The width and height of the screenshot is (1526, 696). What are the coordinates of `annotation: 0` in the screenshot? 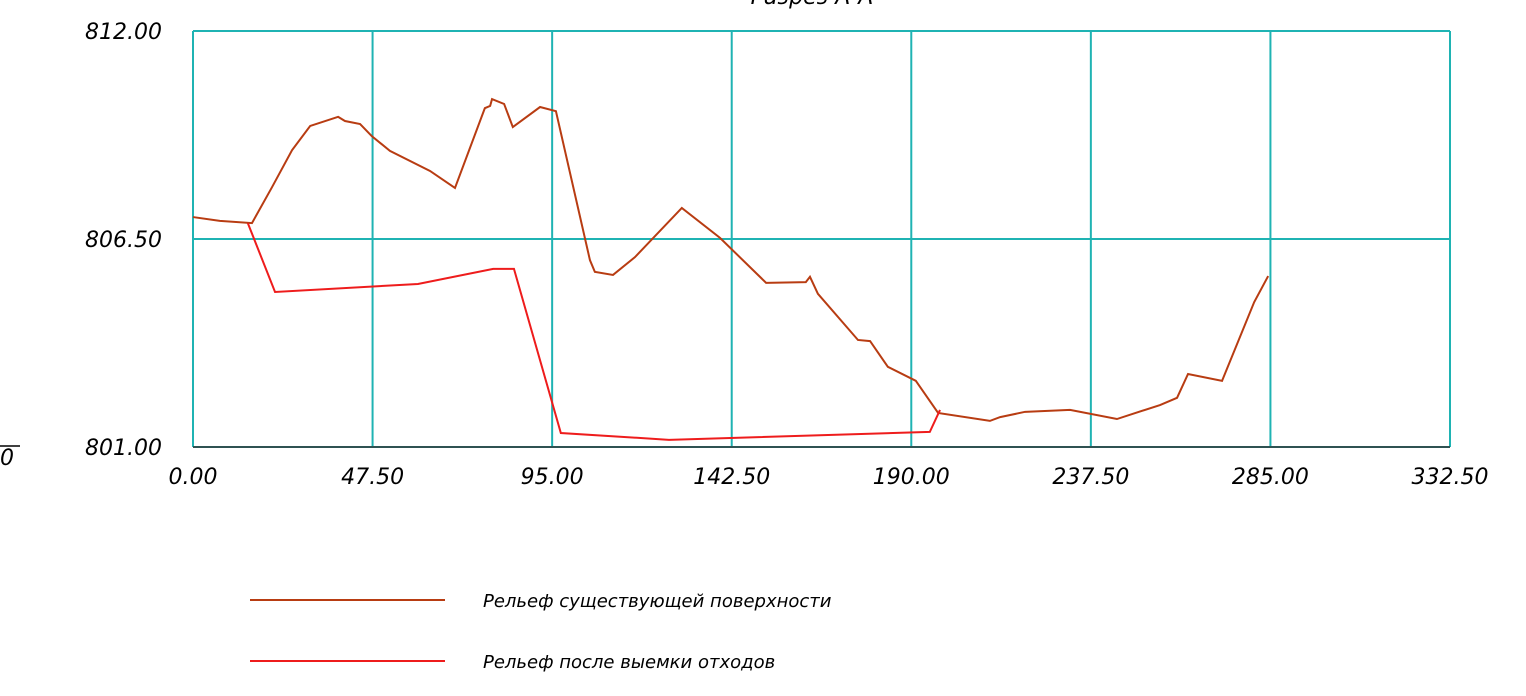 It's located at (7, 458).